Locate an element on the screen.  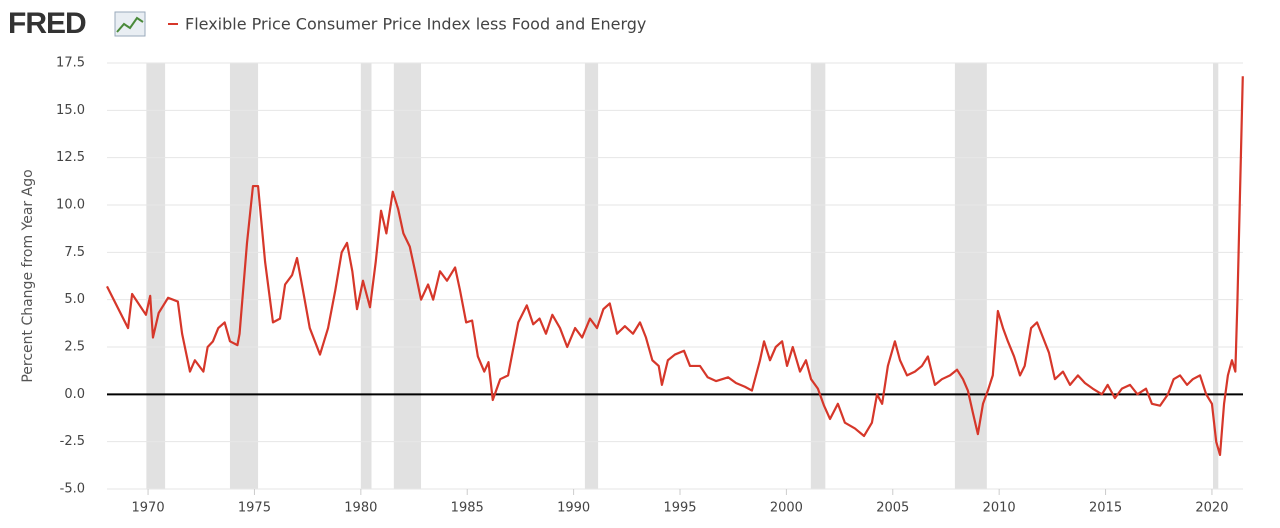
y-tick-label: 7.5 is located at coordinates (74, 252).